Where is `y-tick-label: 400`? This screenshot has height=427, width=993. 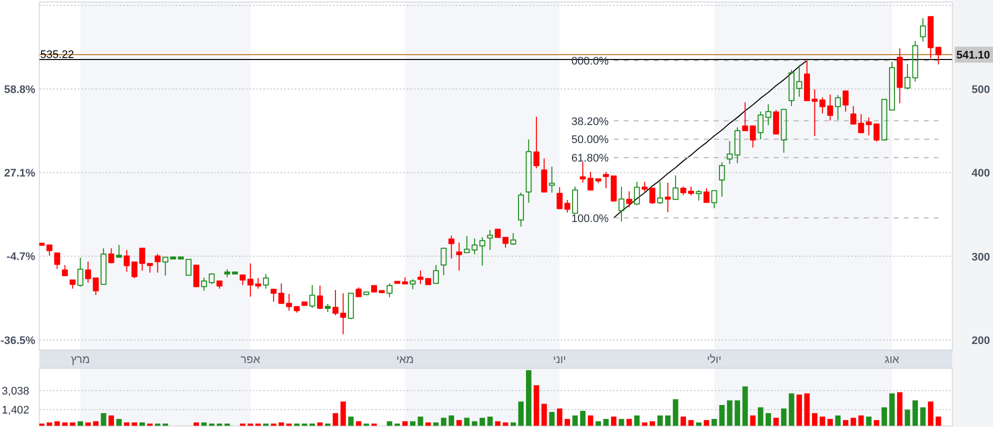
y-tick-label: 400 is located at coordinates (981, 174).